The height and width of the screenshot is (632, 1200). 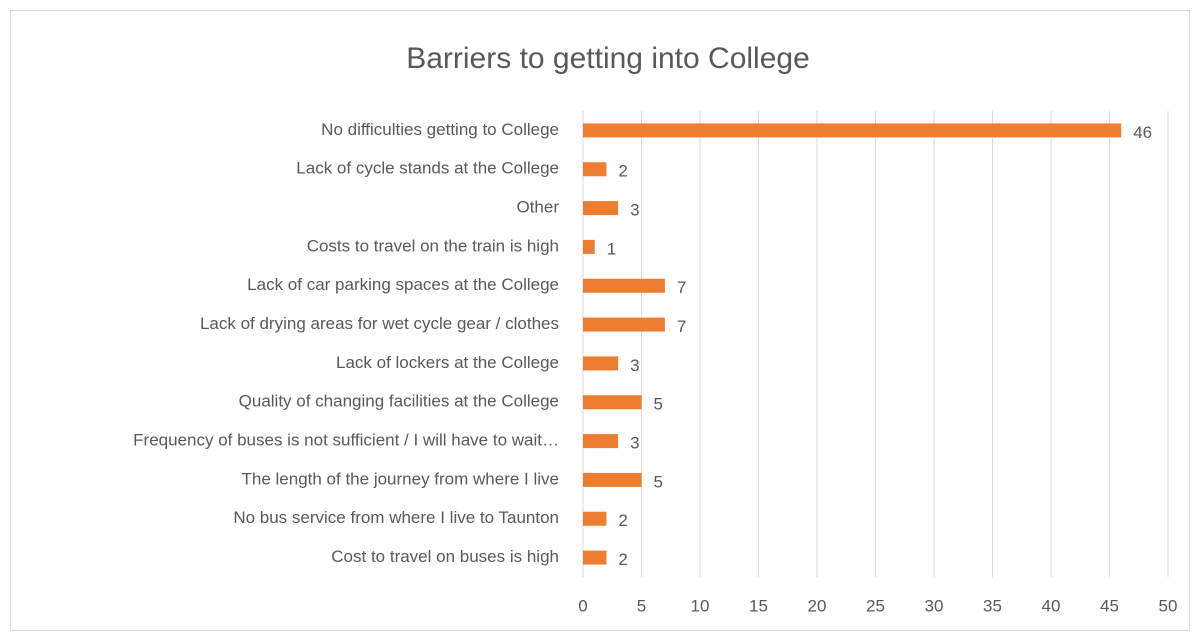 What do you see at coordinates (934, 605) in the screenshot?
I see `x-tick-label: 30` at bounding box center [934, 605].